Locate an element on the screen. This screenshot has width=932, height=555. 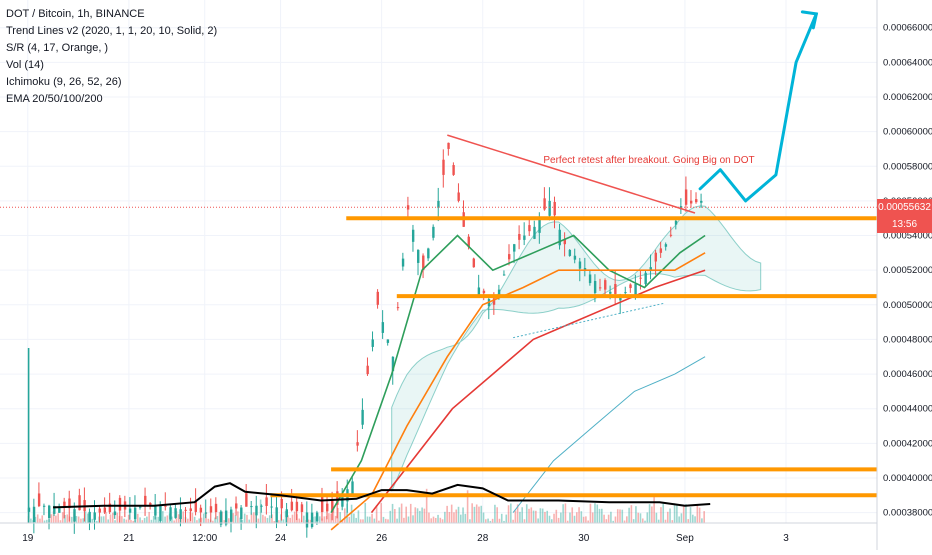
x-tick-label: 28 is located at coordinates (483, 538).